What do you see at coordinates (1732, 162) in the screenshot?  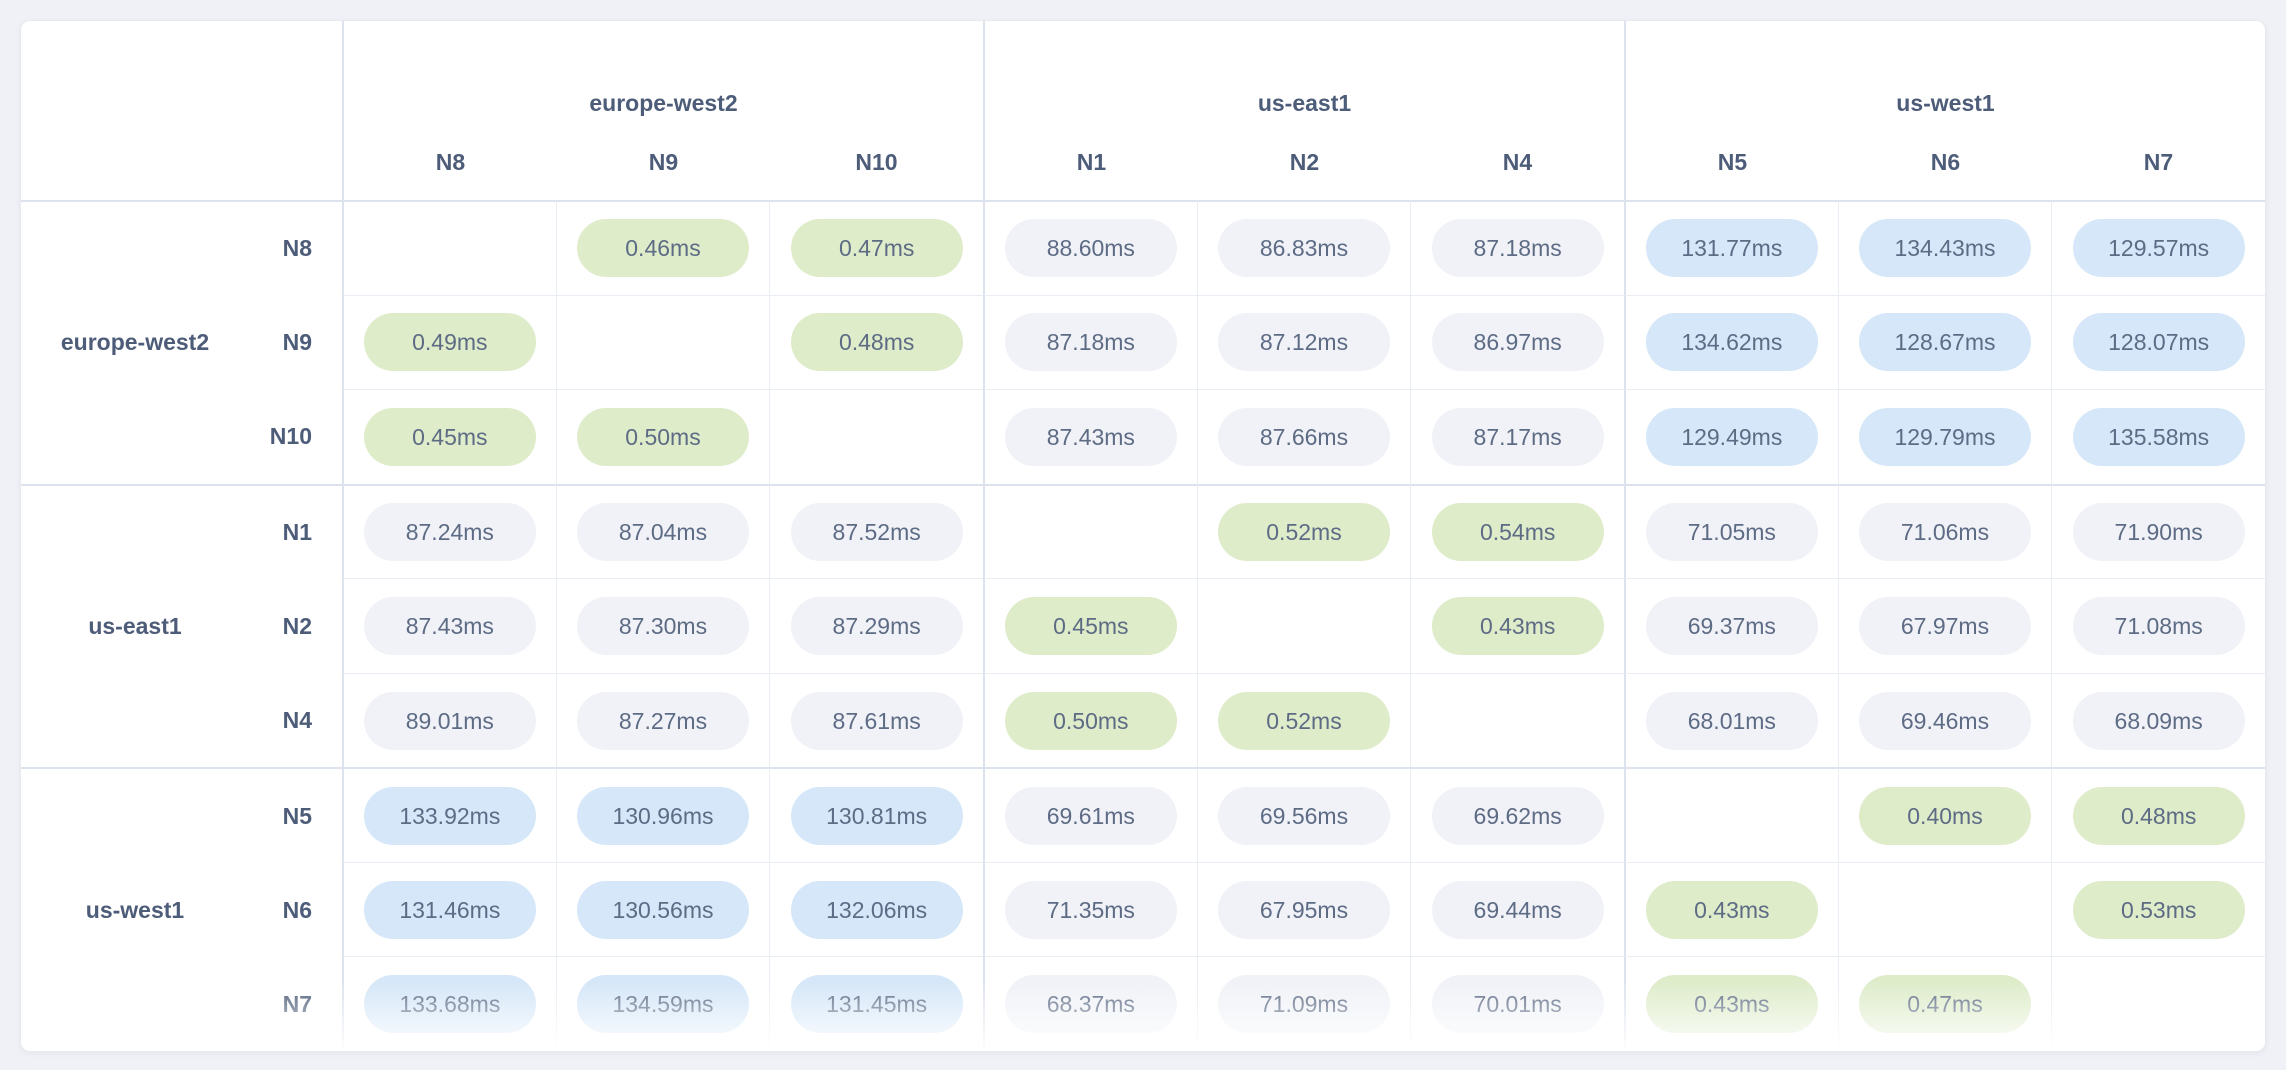 I see `node-column-header: N5` at bounding box center [1732, 162].